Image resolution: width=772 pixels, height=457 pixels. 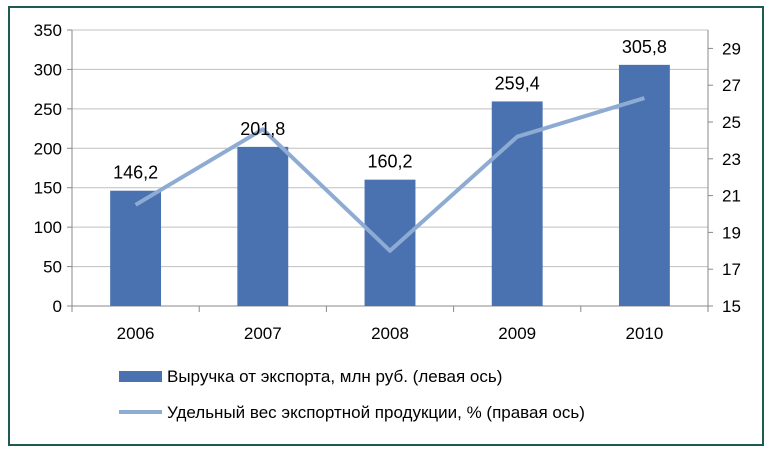 I want to click on y-left-tick-label: 100, so click(x=48, y=227).